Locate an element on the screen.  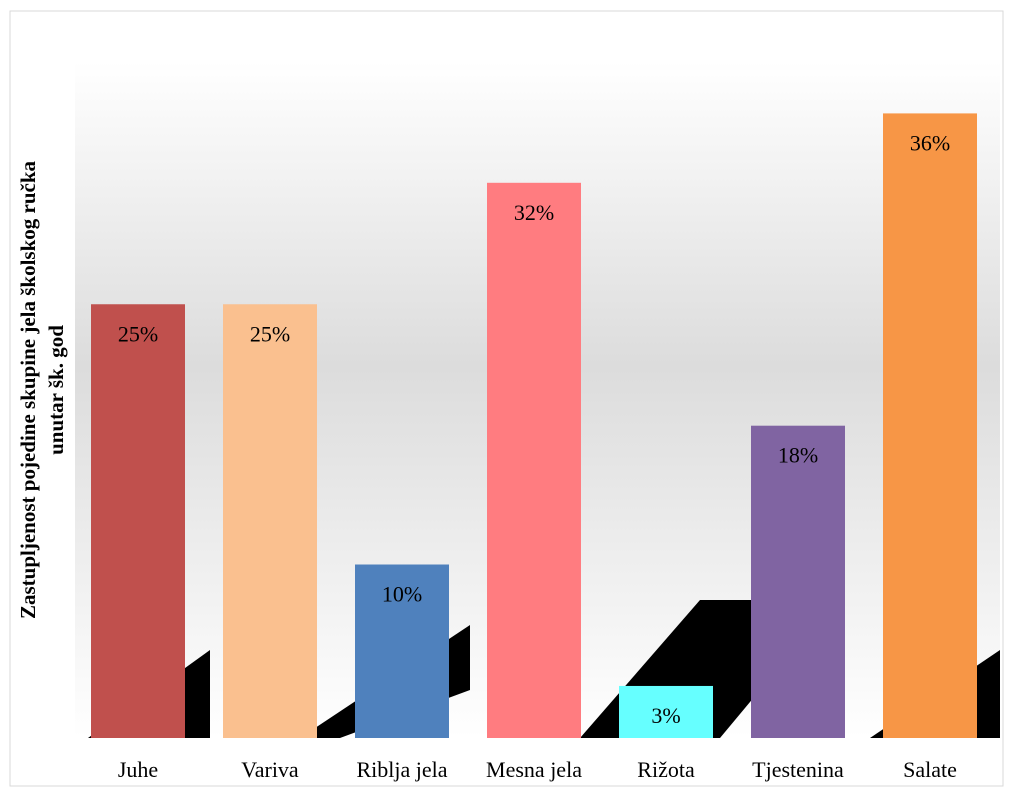
x-tick-label: Tjestenina is located at coordinates (798, 769).